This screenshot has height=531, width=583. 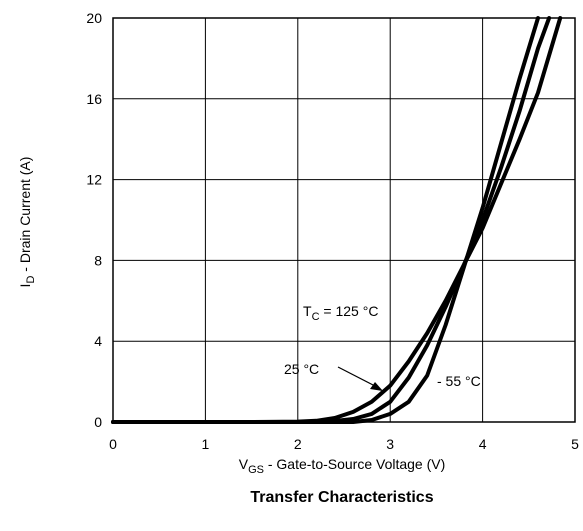 What do you see at coordinates (244, 464) in the screenshot?
I see `x-axis-label-main: V` at bounding box center [244, 464].